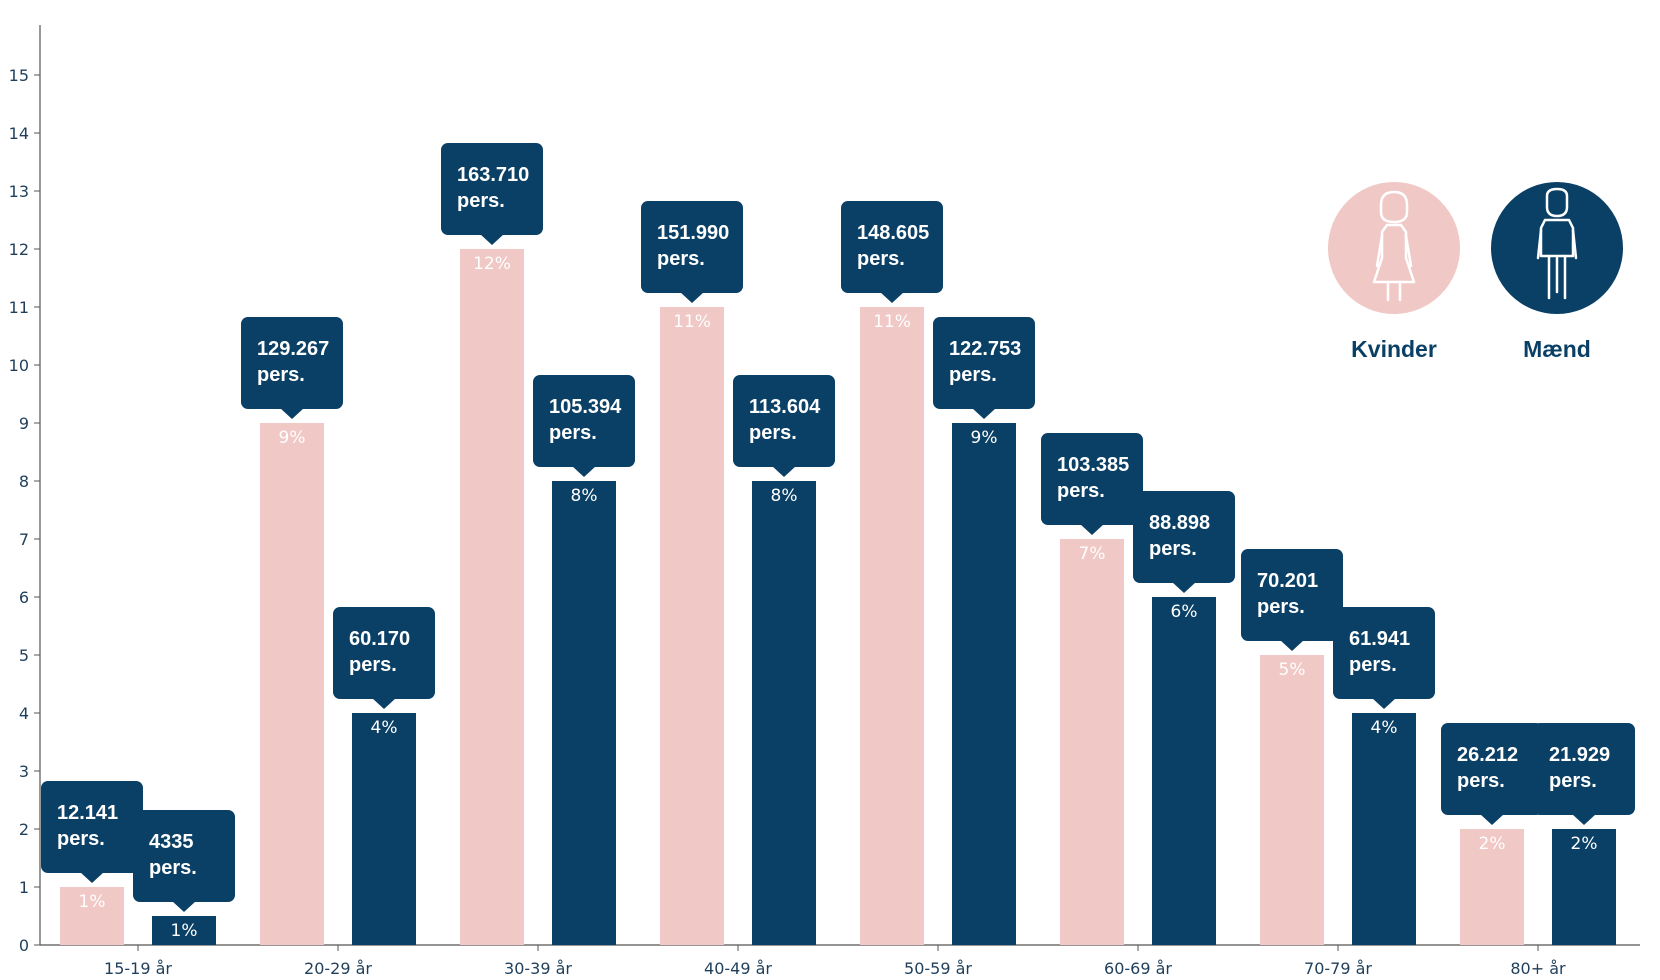 This screenshot has width=1660, height=980. Describe the element at coordinates (1379, 639) in the screenshot. I see `callout-value: 61.941` at that location.